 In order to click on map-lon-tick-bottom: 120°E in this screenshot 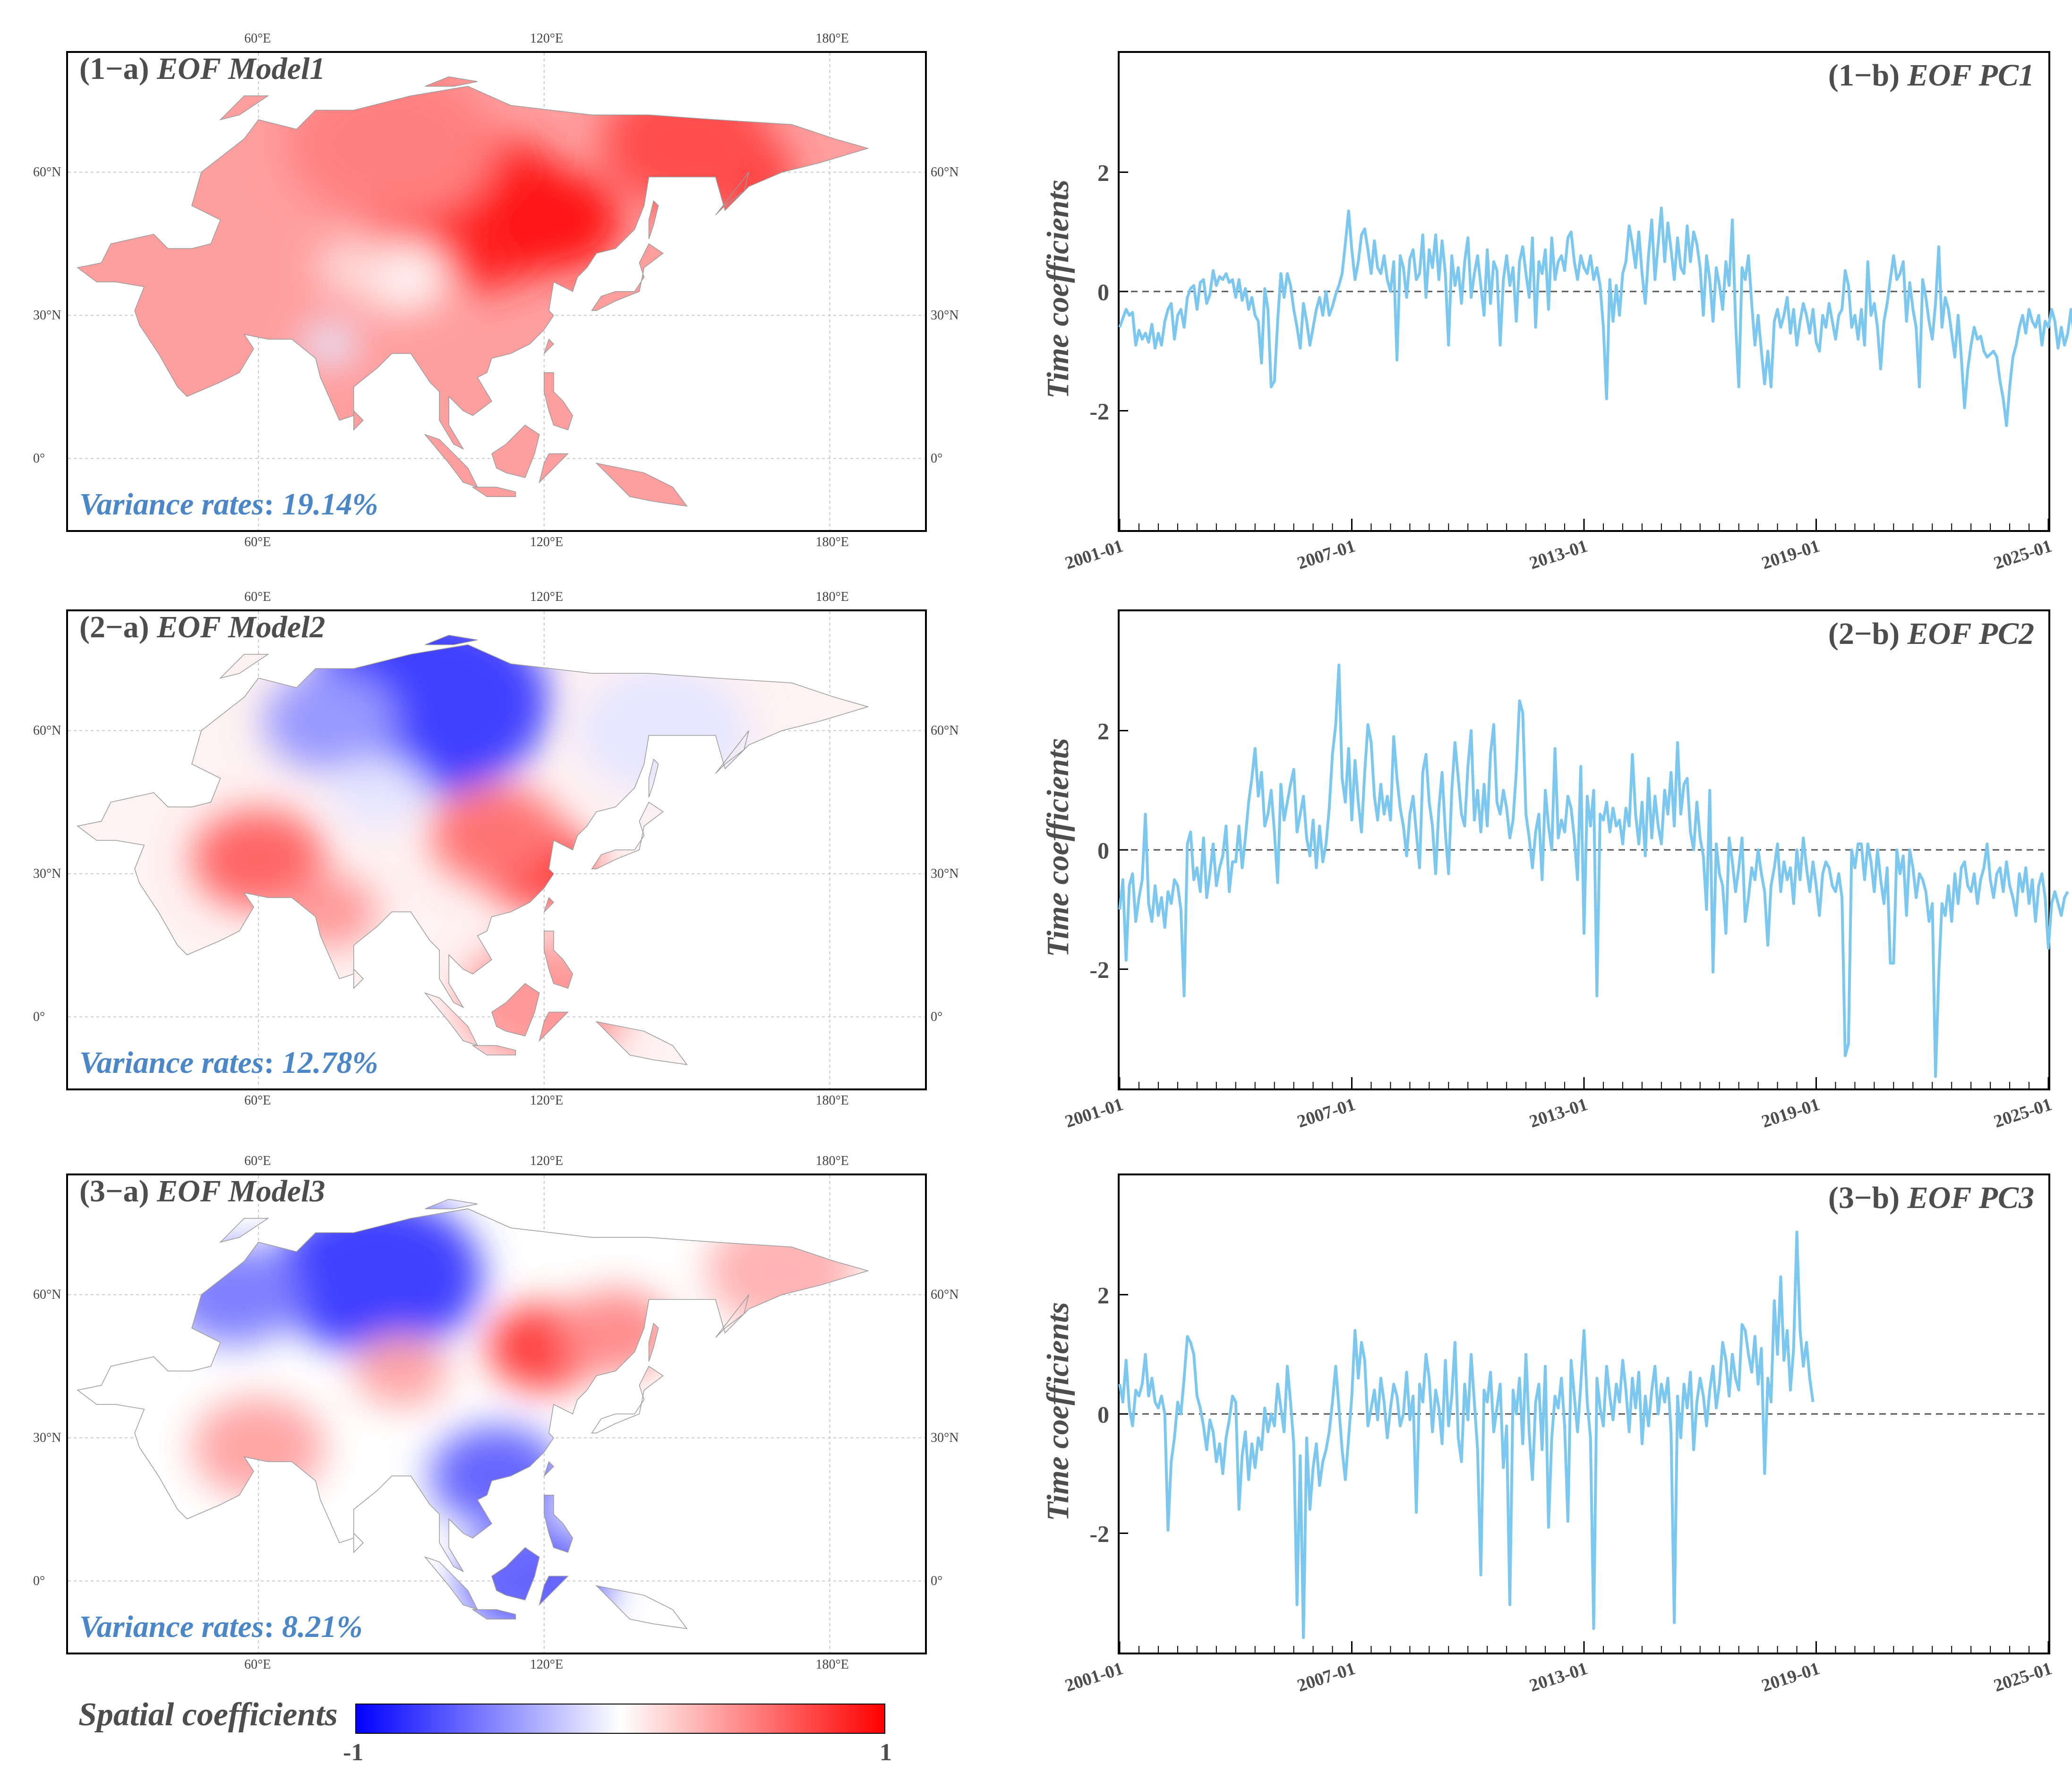, I will do `click(547, 1664)`.